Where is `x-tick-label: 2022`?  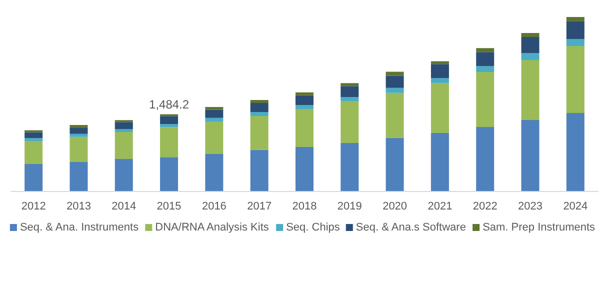 x-tick-label: 2022 is located at coordinates (485, 206).